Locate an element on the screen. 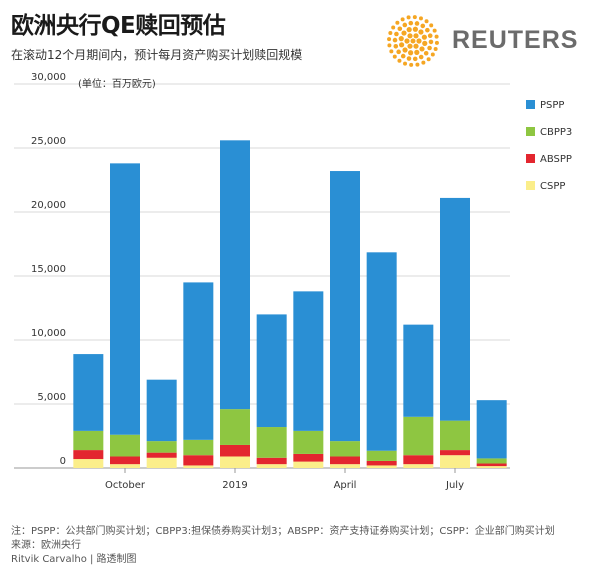  credit-note: Ritvik Carvalho | 路透制图 is located at coordinates (74, 559).